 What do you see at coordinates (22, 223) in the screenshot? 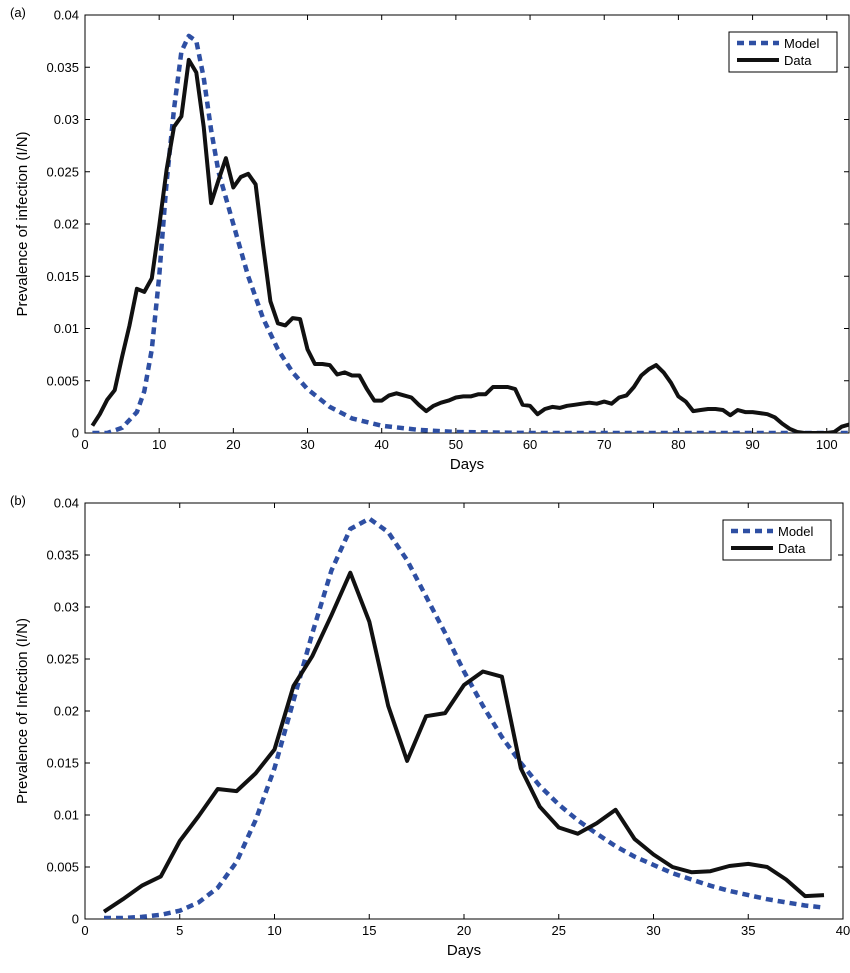
I see `y-axis-label: Prevalence of infection (I/N)` at bounding box center [22, 223].